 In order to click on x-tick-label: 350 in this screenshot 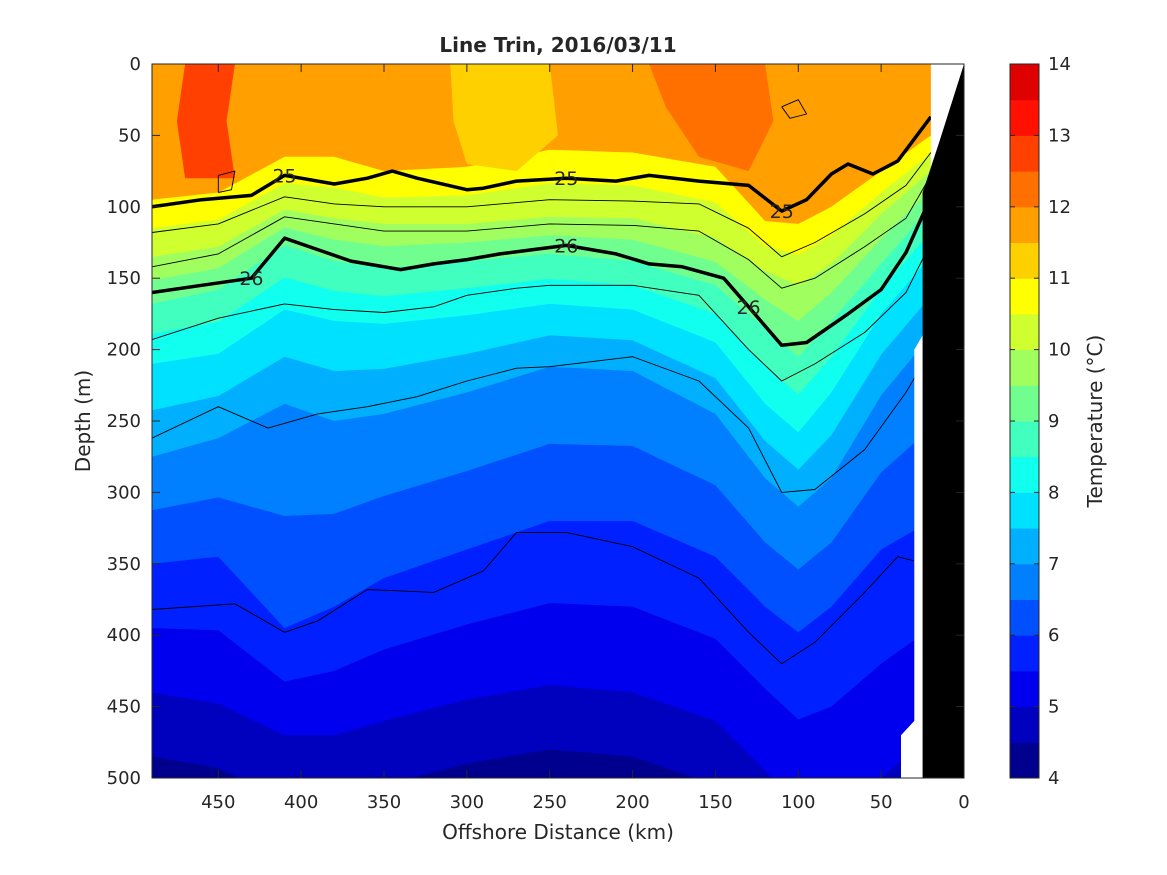, I will do `click(384, 802)`.